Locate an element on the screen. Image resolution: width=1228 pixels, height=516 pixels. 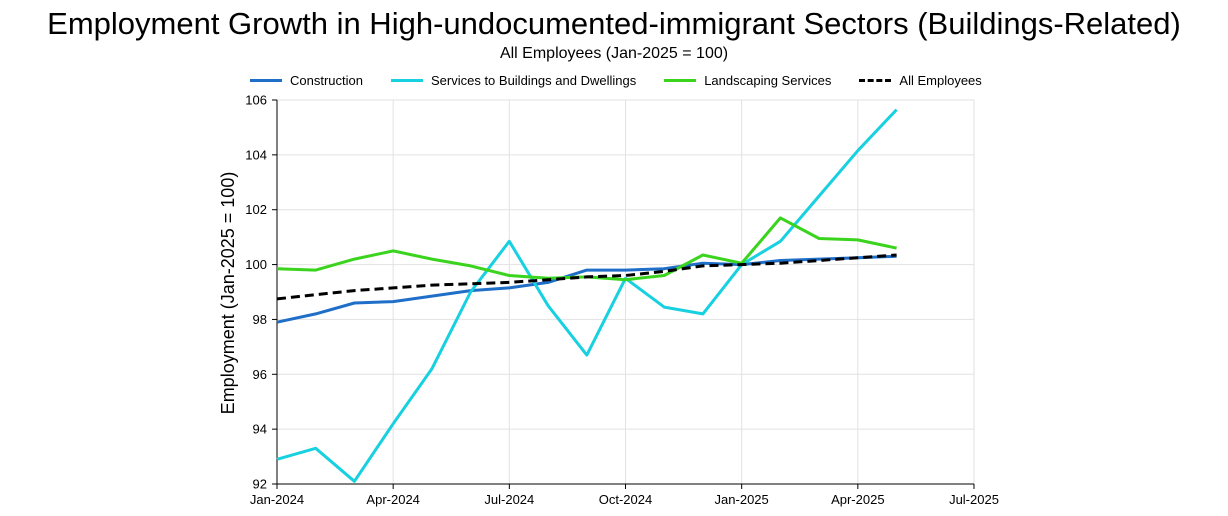
legend-swatch-construction is located at coordinates (266, 80).